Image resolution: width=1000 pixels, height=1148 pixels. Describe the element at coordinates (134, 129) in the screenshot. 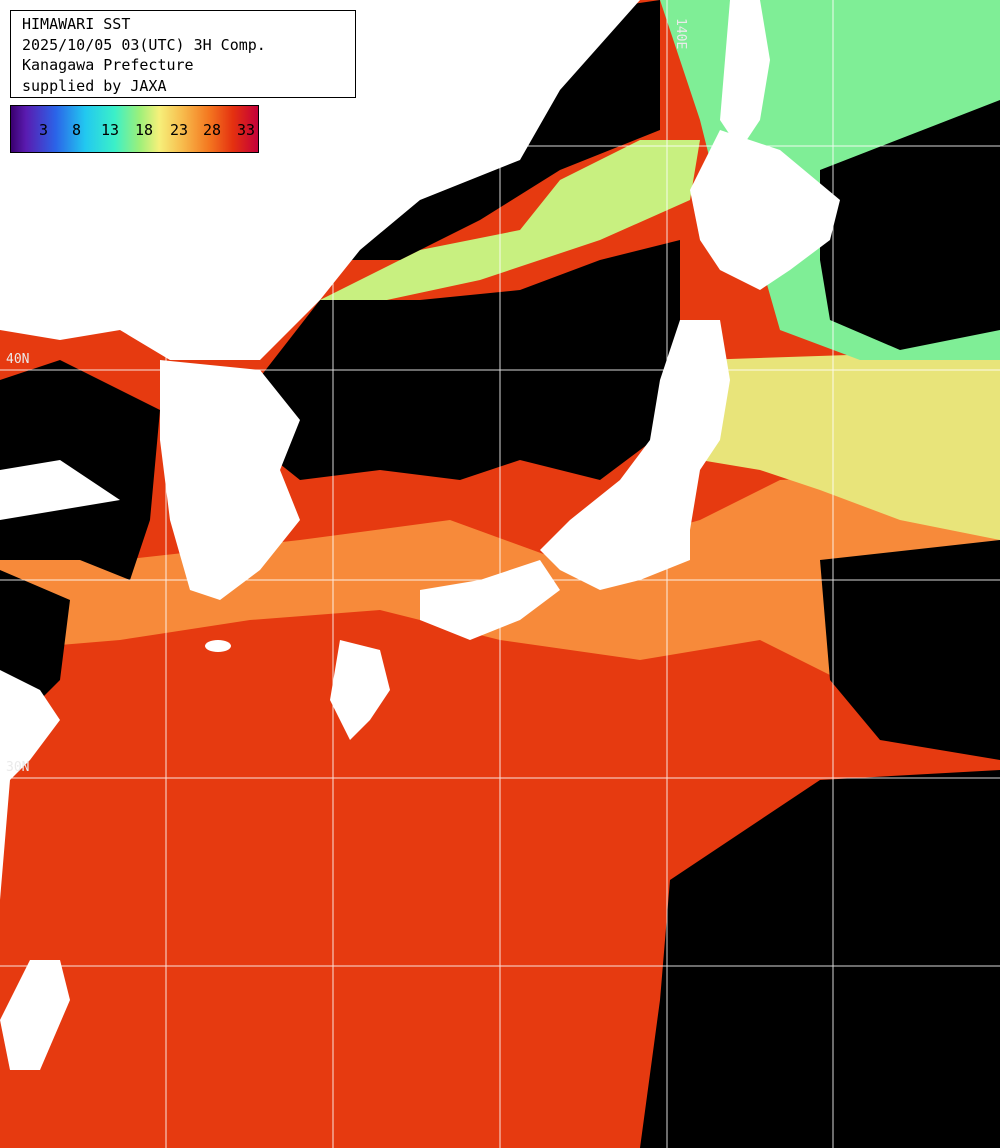

I see `color-legend: 3 8 13 18 23 28 33` at that location.